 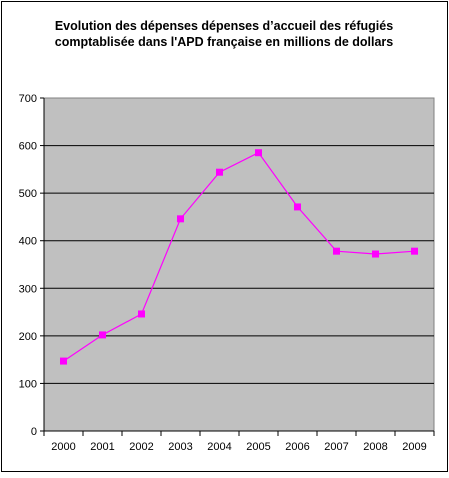 What do you see at coordinates (297, 447) in the screenshot?
I see `x-tick-label-2006: 2006` at bounding box center [297, 447].